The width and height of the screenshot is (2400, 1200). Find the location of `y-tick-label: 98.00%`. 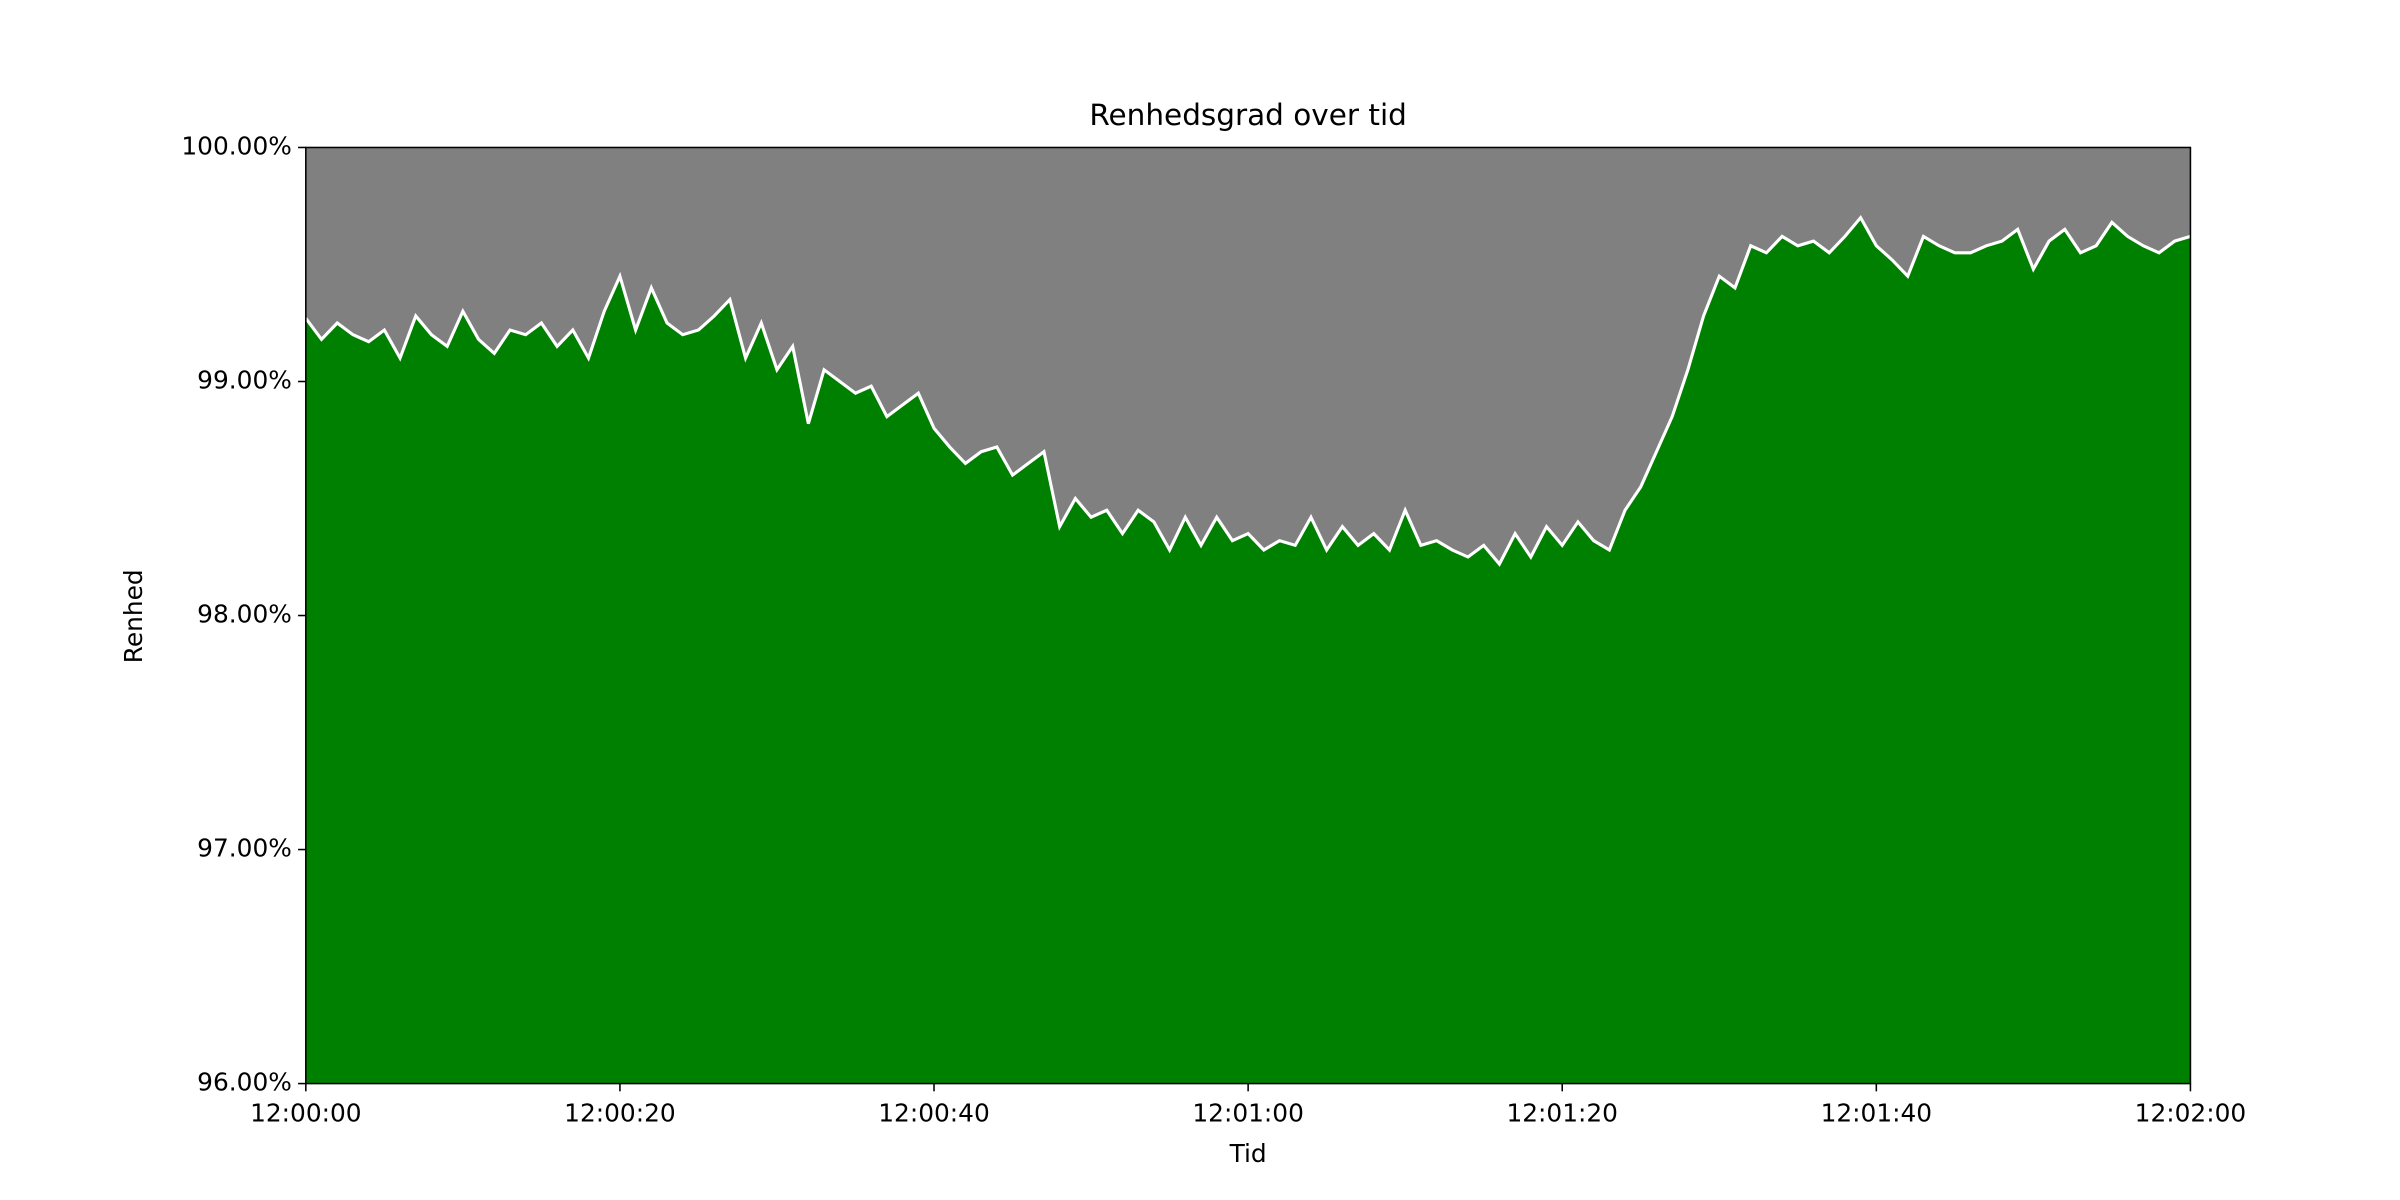

y-tick-label: 98.00% is located at coordinates (244, 614).